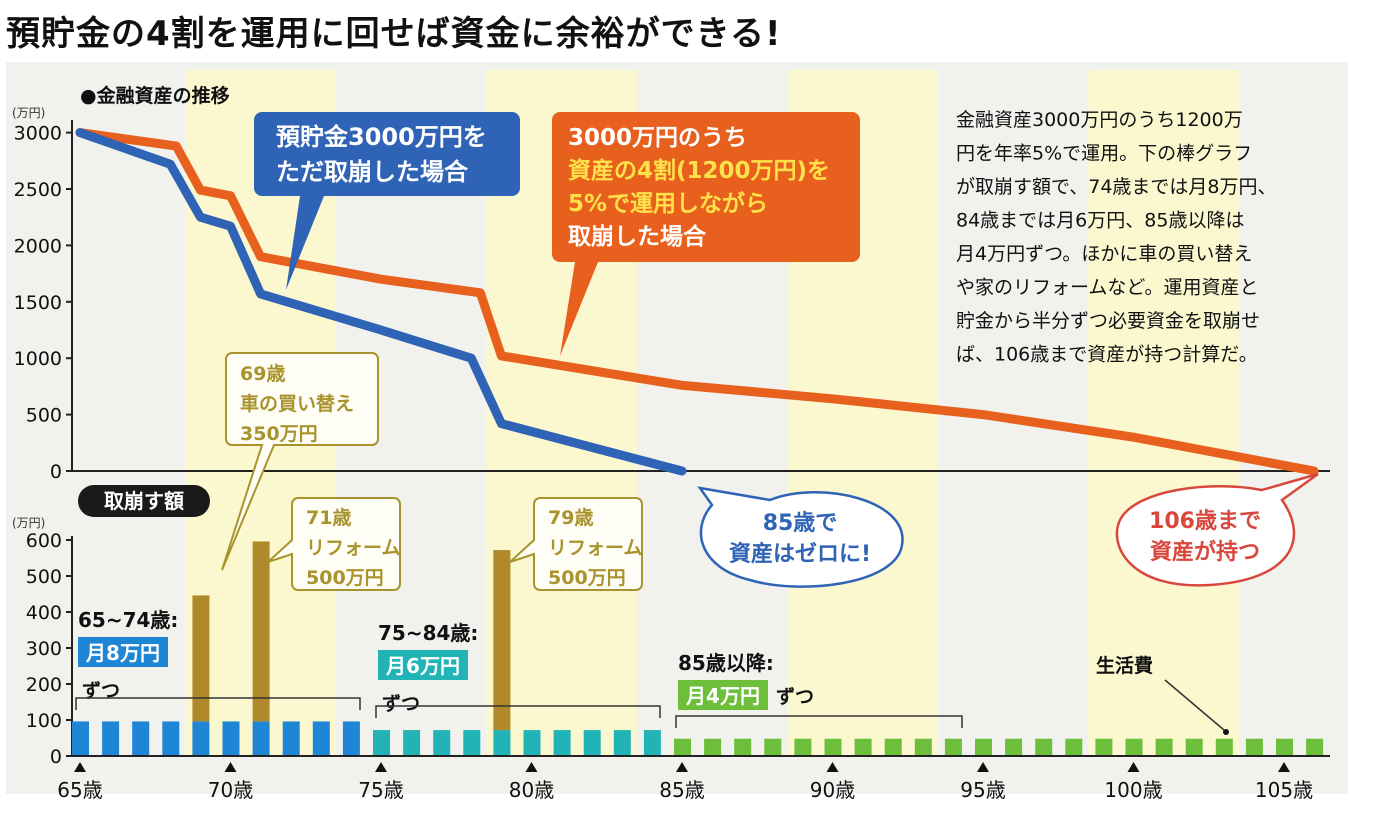 This screenshot has width=1377, height=822. Describe the element at coordinates (44, 541) in the screenshot. I see `y-tick-label-bottom: 600` at that location.